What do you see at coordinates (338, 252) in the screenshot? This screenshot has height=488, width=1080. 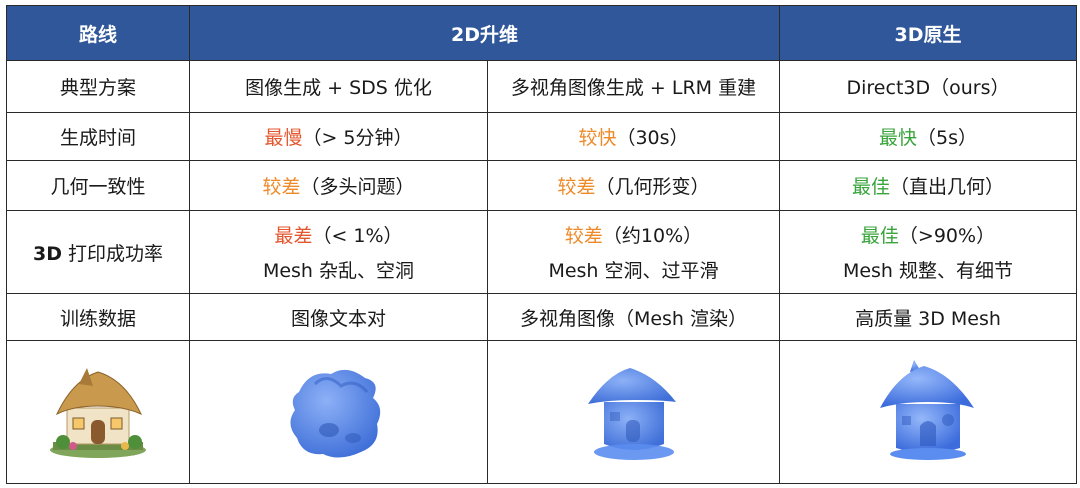 I see `cell-sds: 最差（< 1%） Mesh 杂乱、空洞` at bounding box center [338, 252].